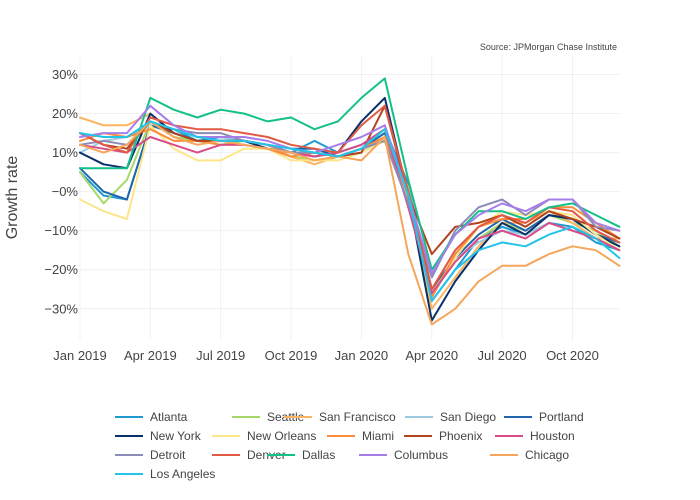 The image size is (700, 500). What do you see at coordinates (182, 474) in the screenshot?
I see `legend-label: Los Angeles` at bounding box center [182, 474].